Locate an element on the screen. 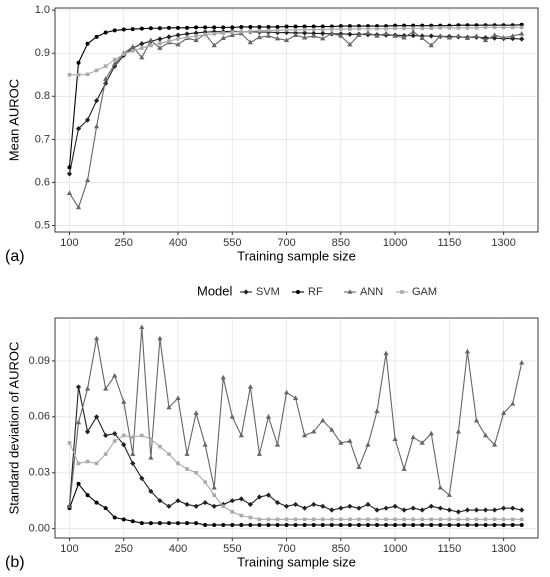  y-tick-label: 0.9 is located at coordinates (42, 53).